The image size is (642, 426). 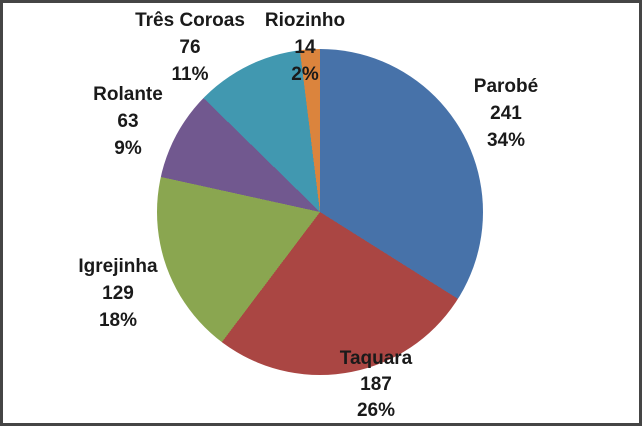 I want to click on pie-label-taquara-value: 187, so click(x=376, y=384).